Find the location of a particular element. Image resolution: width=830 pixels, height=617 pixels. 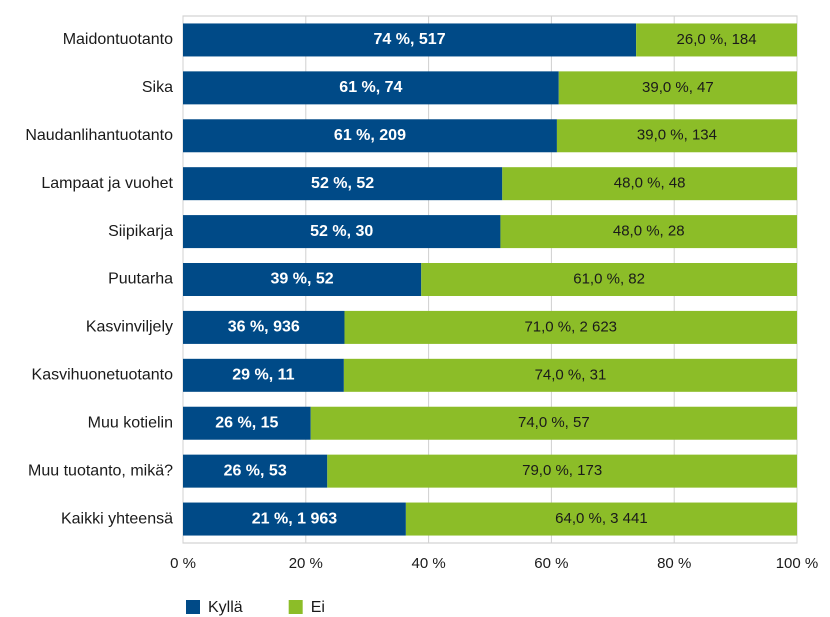

y-tick-label: Lampaat ja vuohet is located at coordinates (107, 183).